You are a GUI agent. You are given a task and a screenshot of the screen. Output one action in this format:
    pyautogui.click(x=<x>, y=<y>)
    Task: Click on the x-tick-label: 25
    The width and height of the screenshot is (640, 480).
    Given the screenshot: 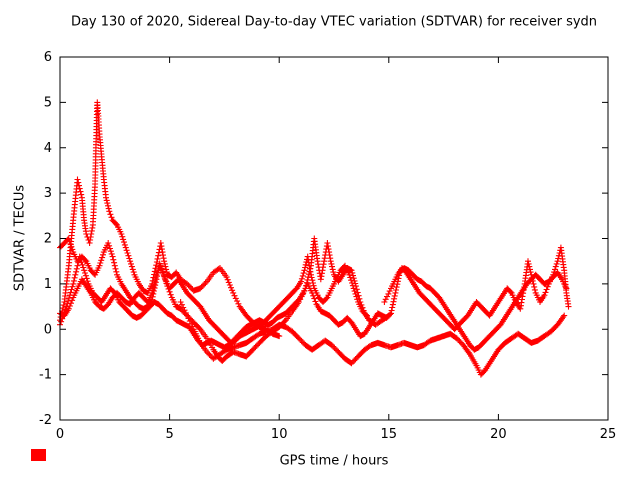 What is the action you would take?
    pyautogui.click(x=608, y=434)
    